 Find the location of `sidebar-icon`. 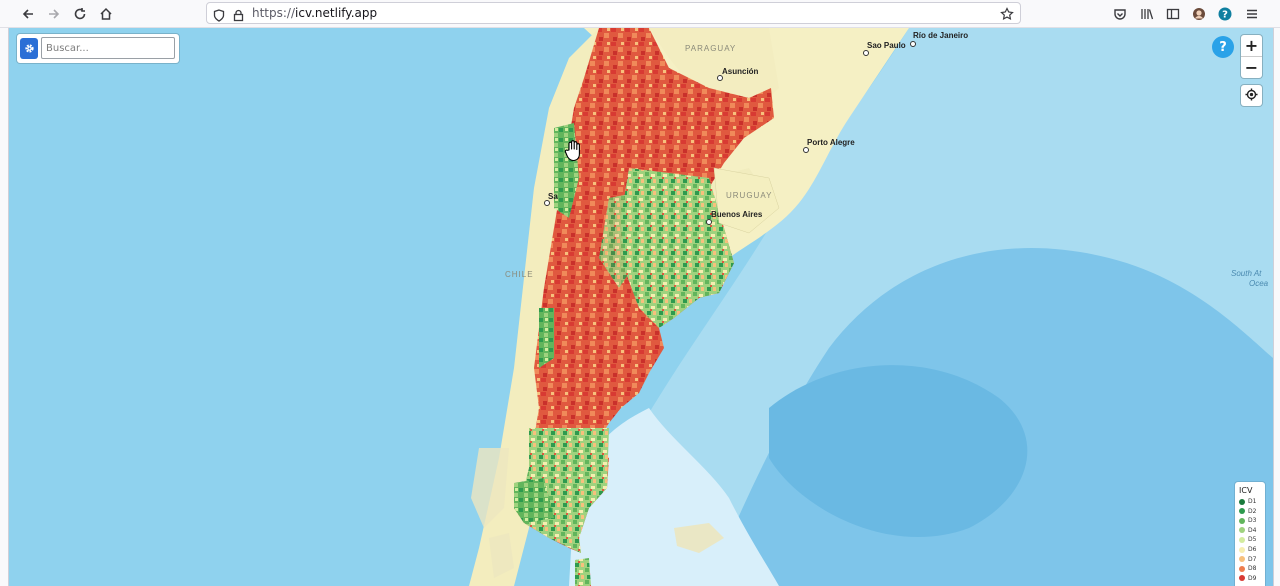

sidebar-icon is located at coordinates (1173, 14).